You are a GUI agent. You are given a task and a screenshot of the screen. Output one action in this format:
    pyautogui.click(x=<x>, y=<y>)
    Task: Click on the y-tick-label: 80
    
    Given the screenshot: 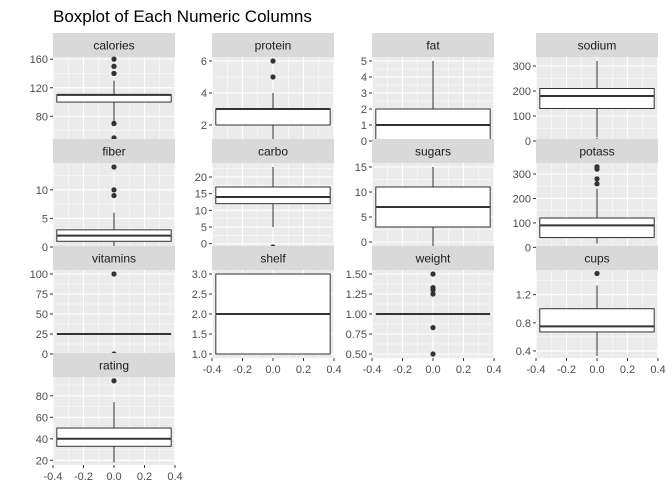 What is the action you would take?
    pyautogui.click(x=42, y=117)
    